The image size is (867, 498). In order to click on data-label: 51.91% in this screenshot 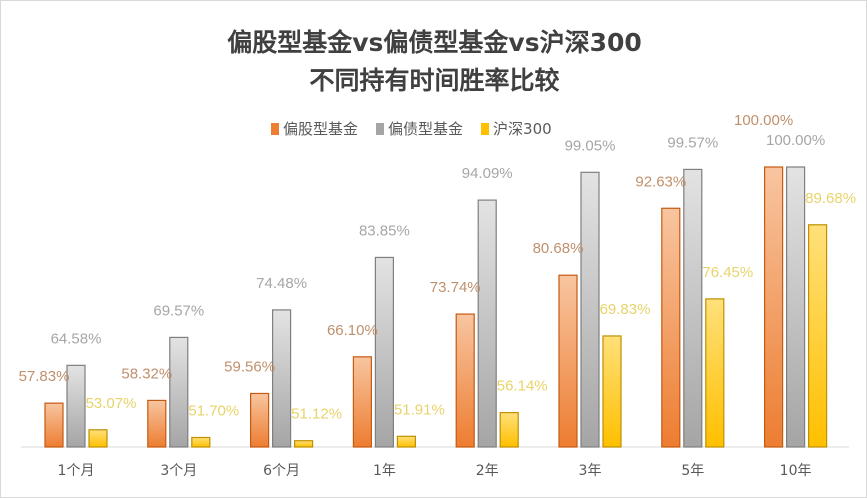, I will do `click(419, 409)`.